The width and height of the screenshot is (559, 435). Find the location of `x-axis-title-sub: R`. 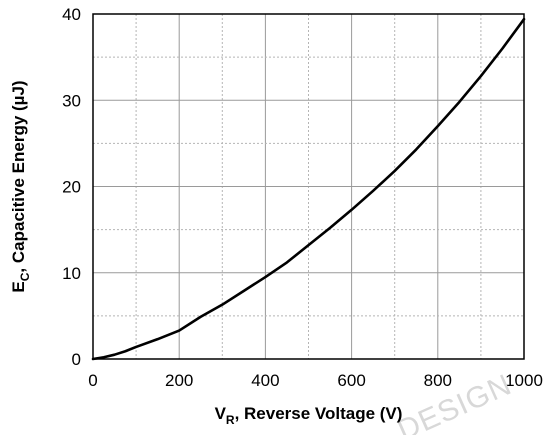

x-axis-title-sub: R is located at coordinates (230, 420).